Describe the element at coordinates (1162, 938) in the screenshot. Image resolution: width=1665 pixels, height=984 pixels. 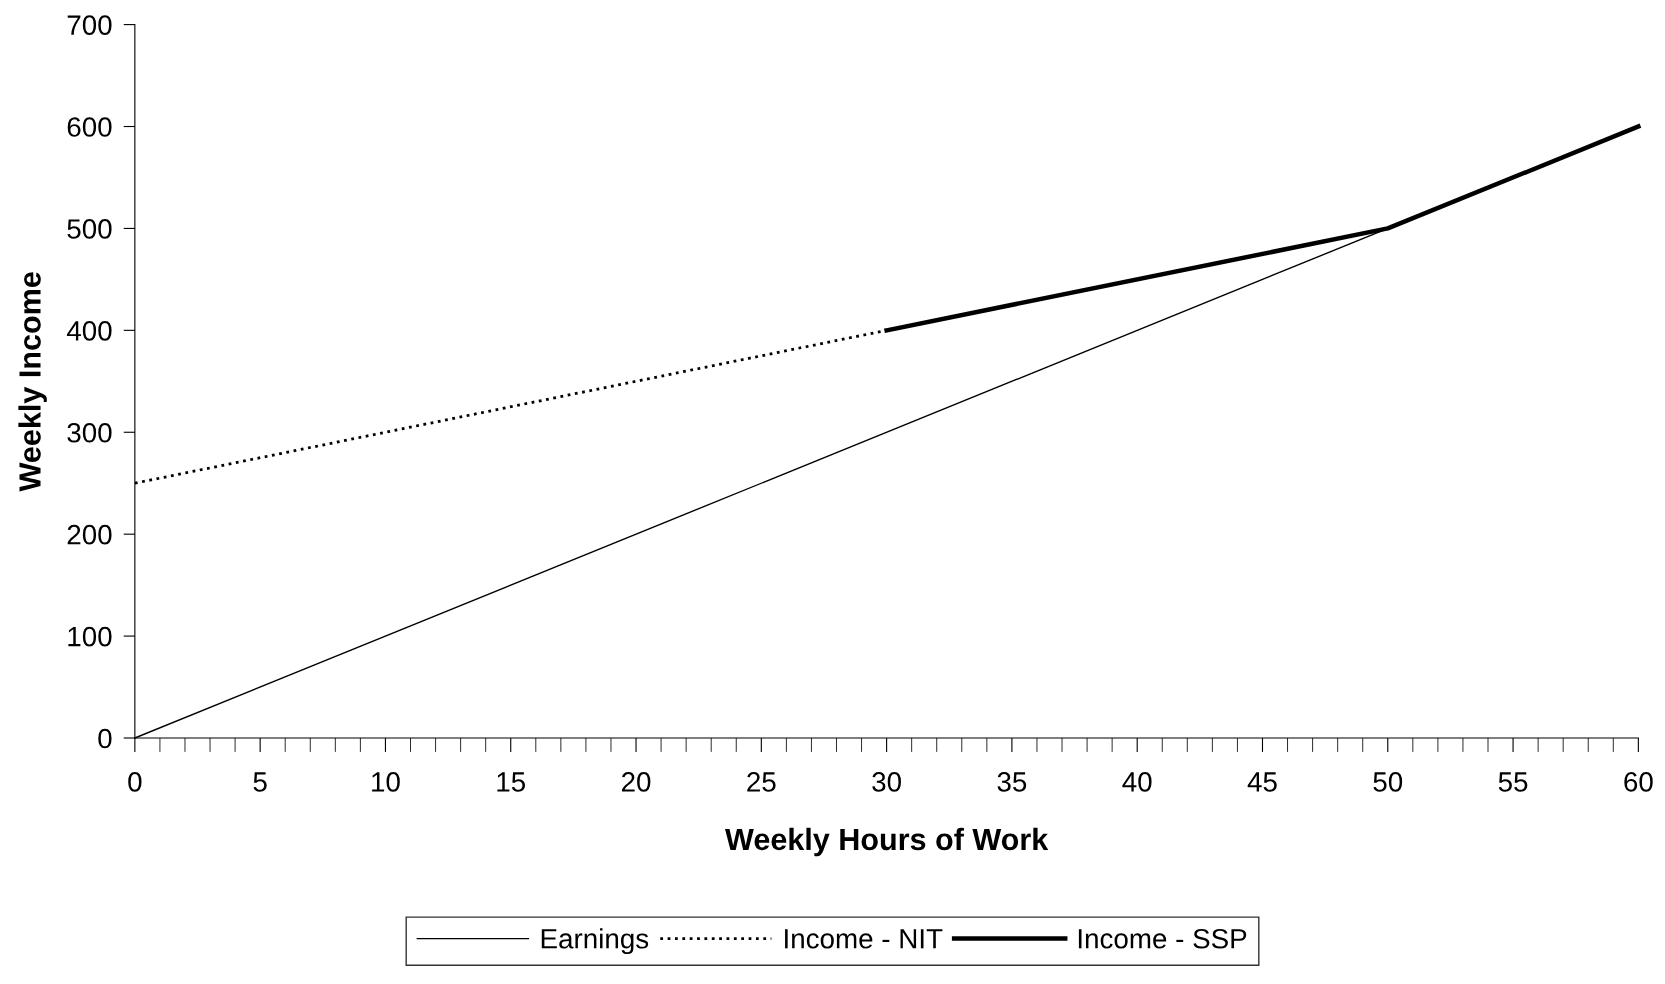
I see `legend-label: Income - SSP` at that location.